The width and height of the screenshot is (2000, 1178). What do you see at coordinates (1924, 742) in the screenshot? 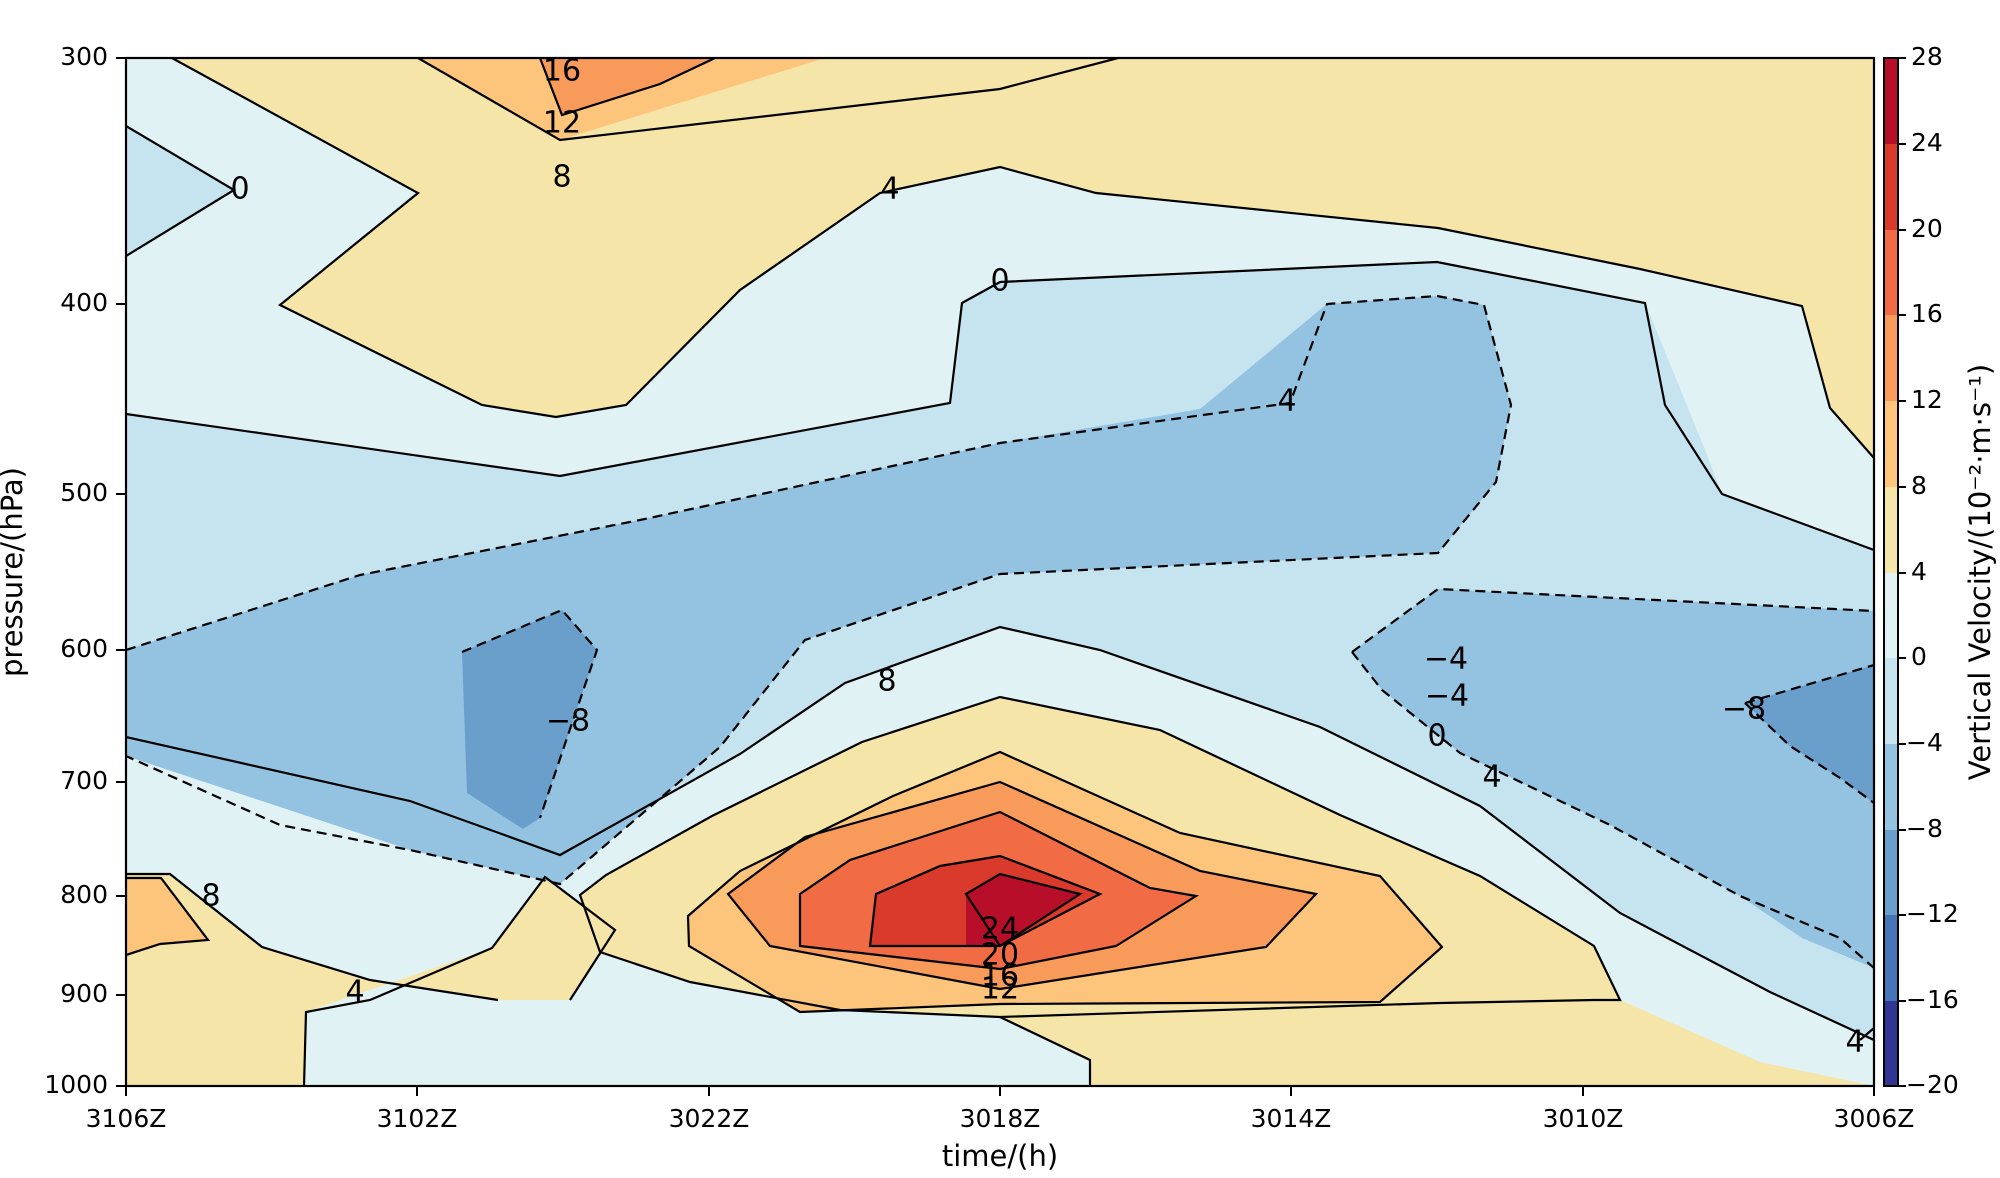
I see `colorbar-tick-label: −4` at bounding box center [1924, 742].